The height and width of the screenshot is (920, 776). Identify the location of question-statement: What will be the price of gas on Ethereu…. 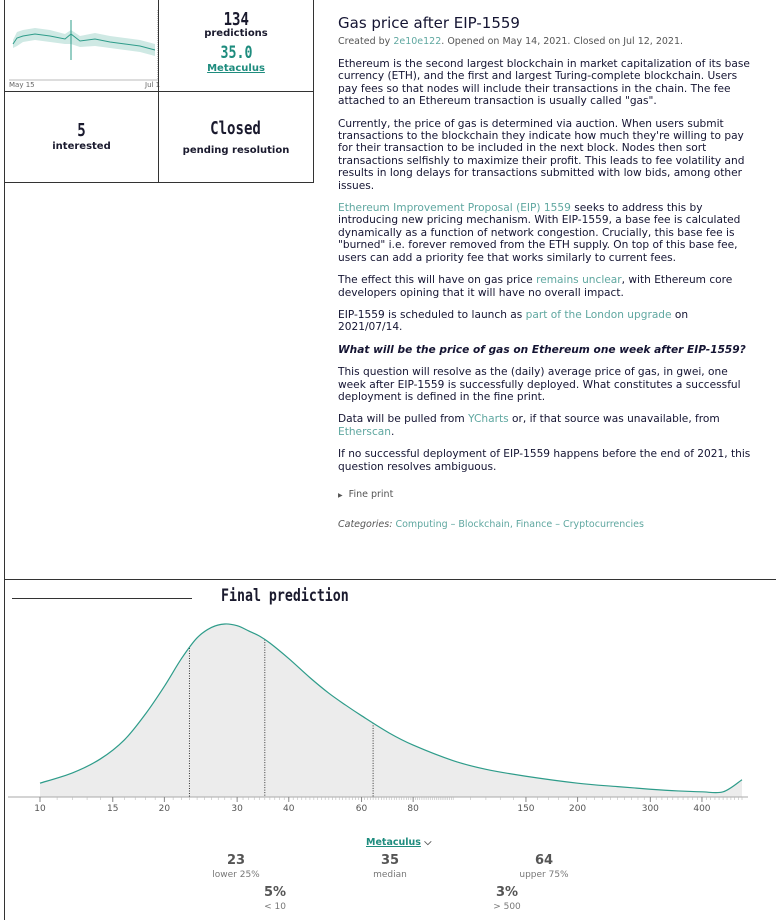
(542, 349).